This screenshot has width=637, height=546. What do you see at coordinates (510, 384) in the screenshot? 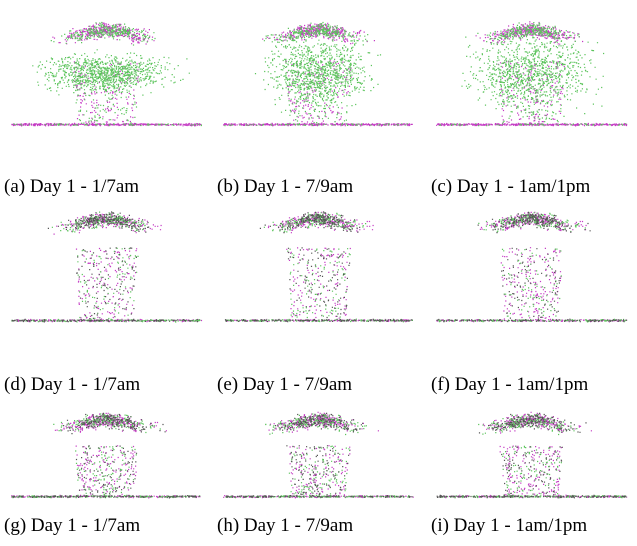
I see `caption: (f) Day 1 - 1am/1pm` at bounding box center [510, 384].